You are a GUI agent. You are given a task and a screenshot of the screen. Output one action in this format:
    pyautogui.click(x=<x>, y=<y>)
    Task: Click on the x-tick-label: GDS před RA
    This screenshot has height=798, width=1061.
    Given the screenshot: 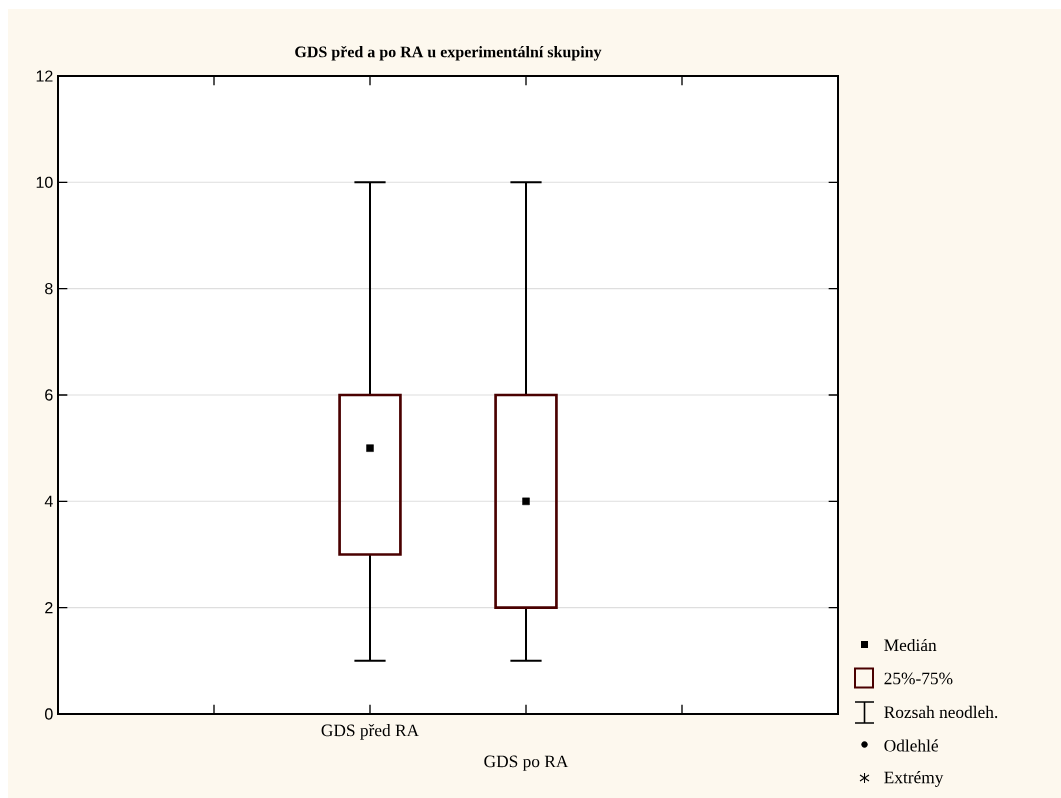 What is the action you would take?
    pyautogui.click(x=370, y=732)
    